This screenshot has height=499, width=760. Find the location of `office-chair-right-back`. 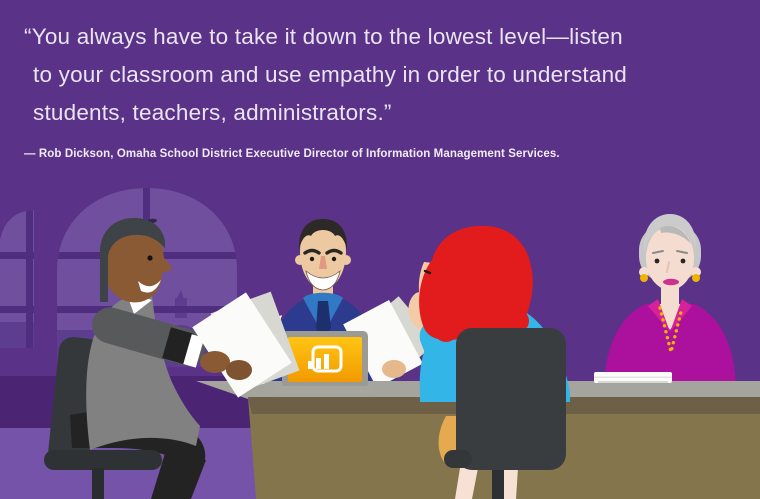

office-chair-right-back is located at coordinates (511, 399).